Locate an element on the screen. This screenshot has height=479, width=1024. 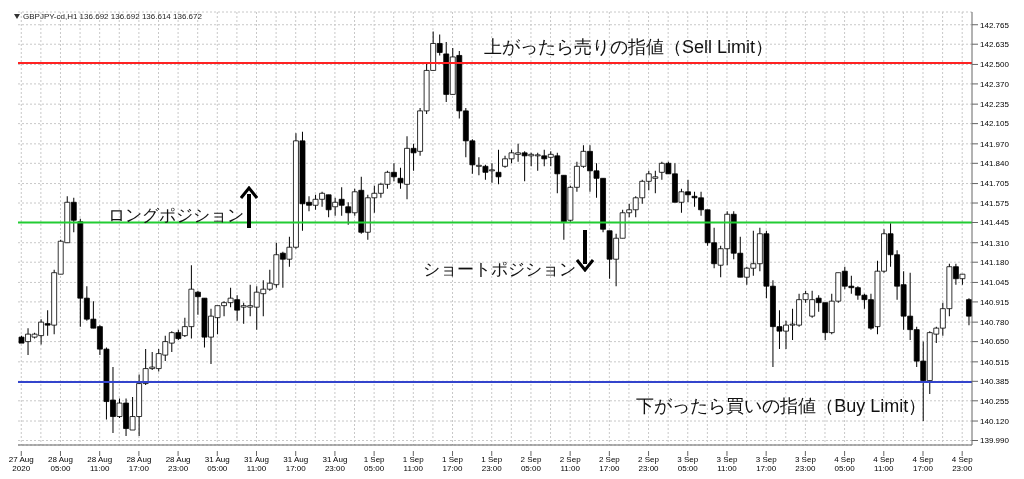
y-tick-label: 141.180 is located at coordinates (995, 263).